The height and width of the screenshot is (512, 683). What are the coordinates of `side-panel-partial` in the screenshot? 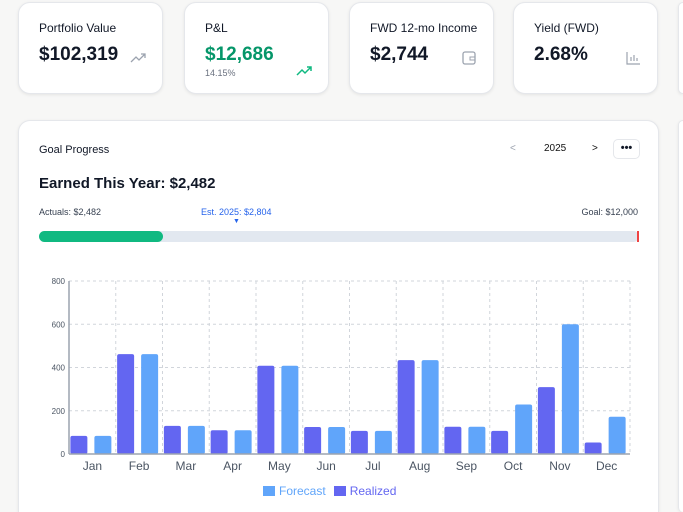 It's located at (680, 316).